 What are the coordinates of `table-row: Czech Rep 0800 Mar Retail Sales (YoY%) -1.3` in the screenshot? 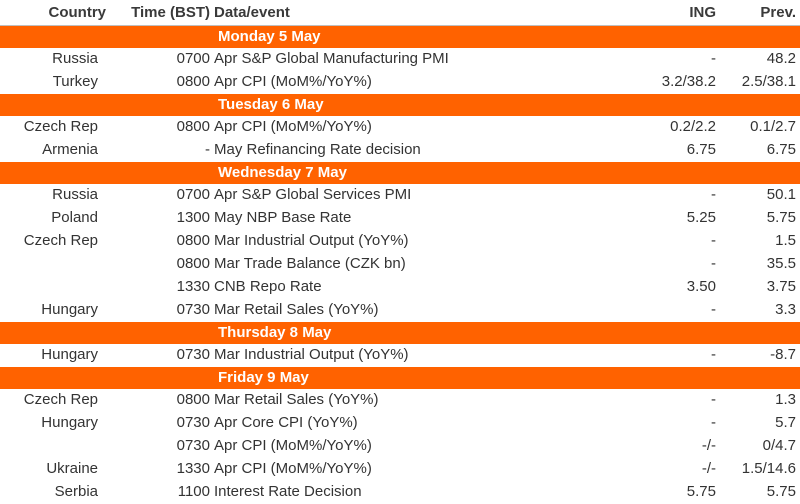 It's located at (400, 400).